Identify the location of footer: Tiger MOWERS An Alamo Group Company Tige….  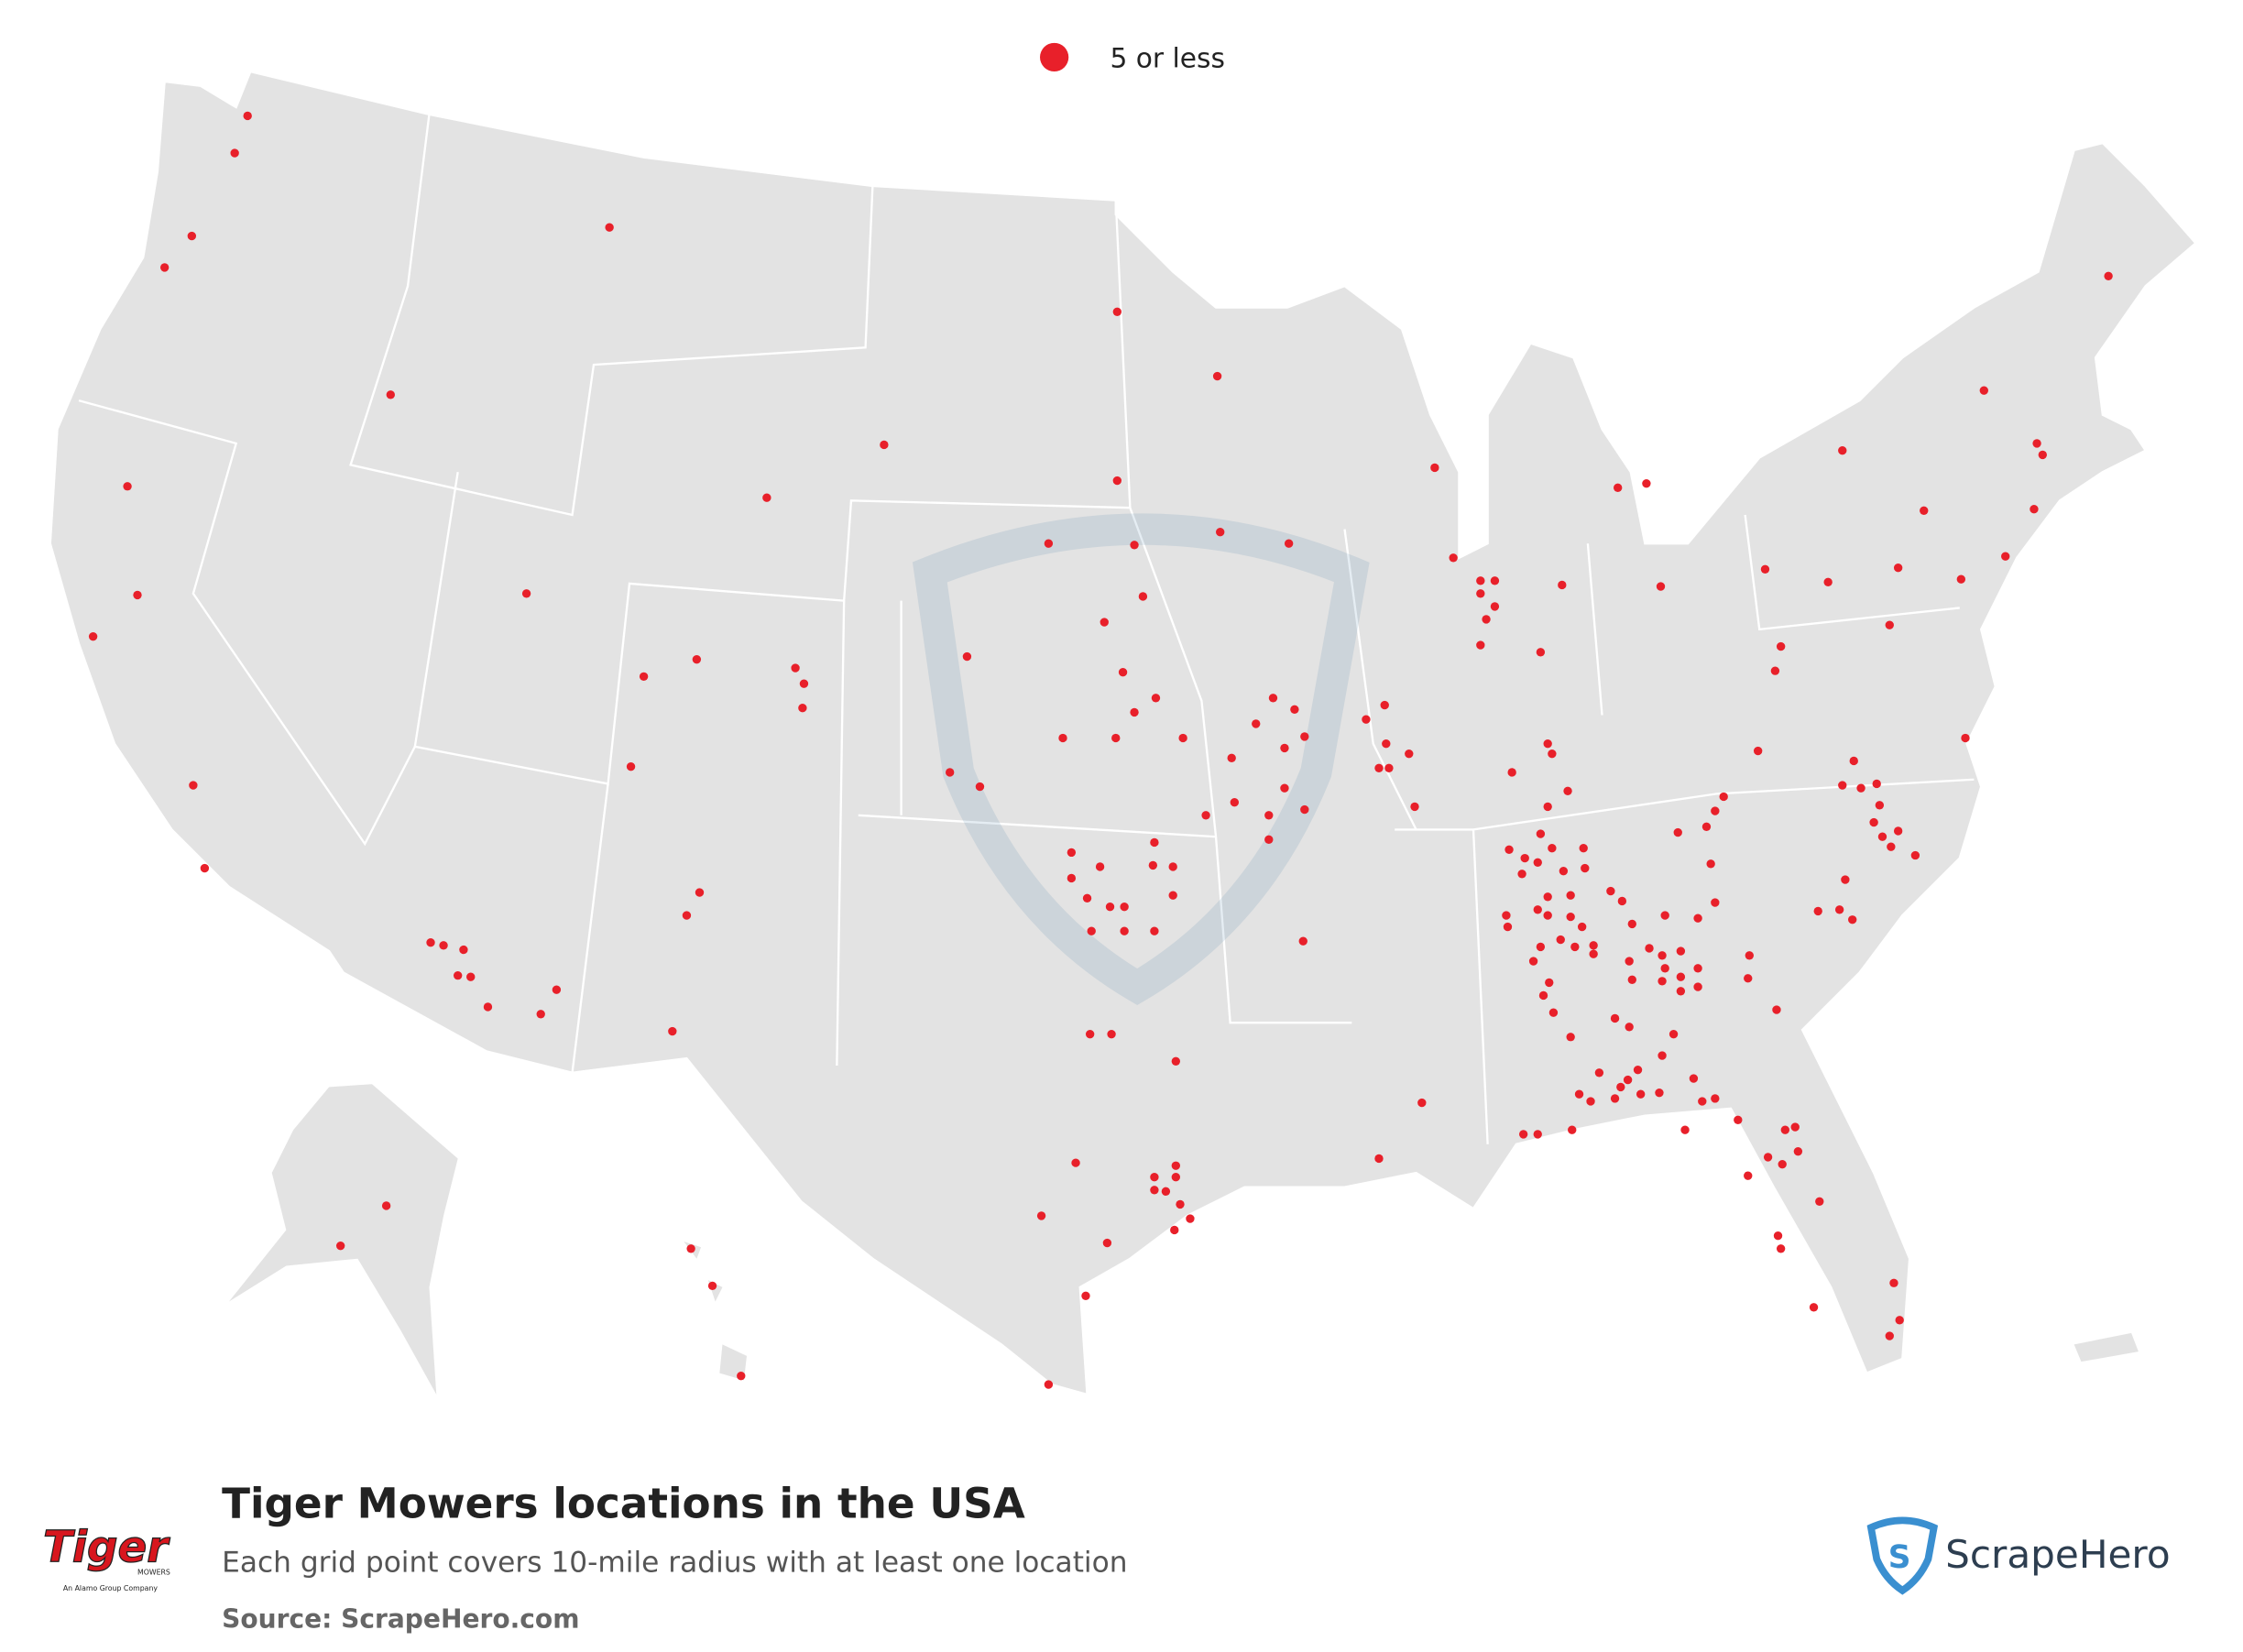
(1106, 1556).